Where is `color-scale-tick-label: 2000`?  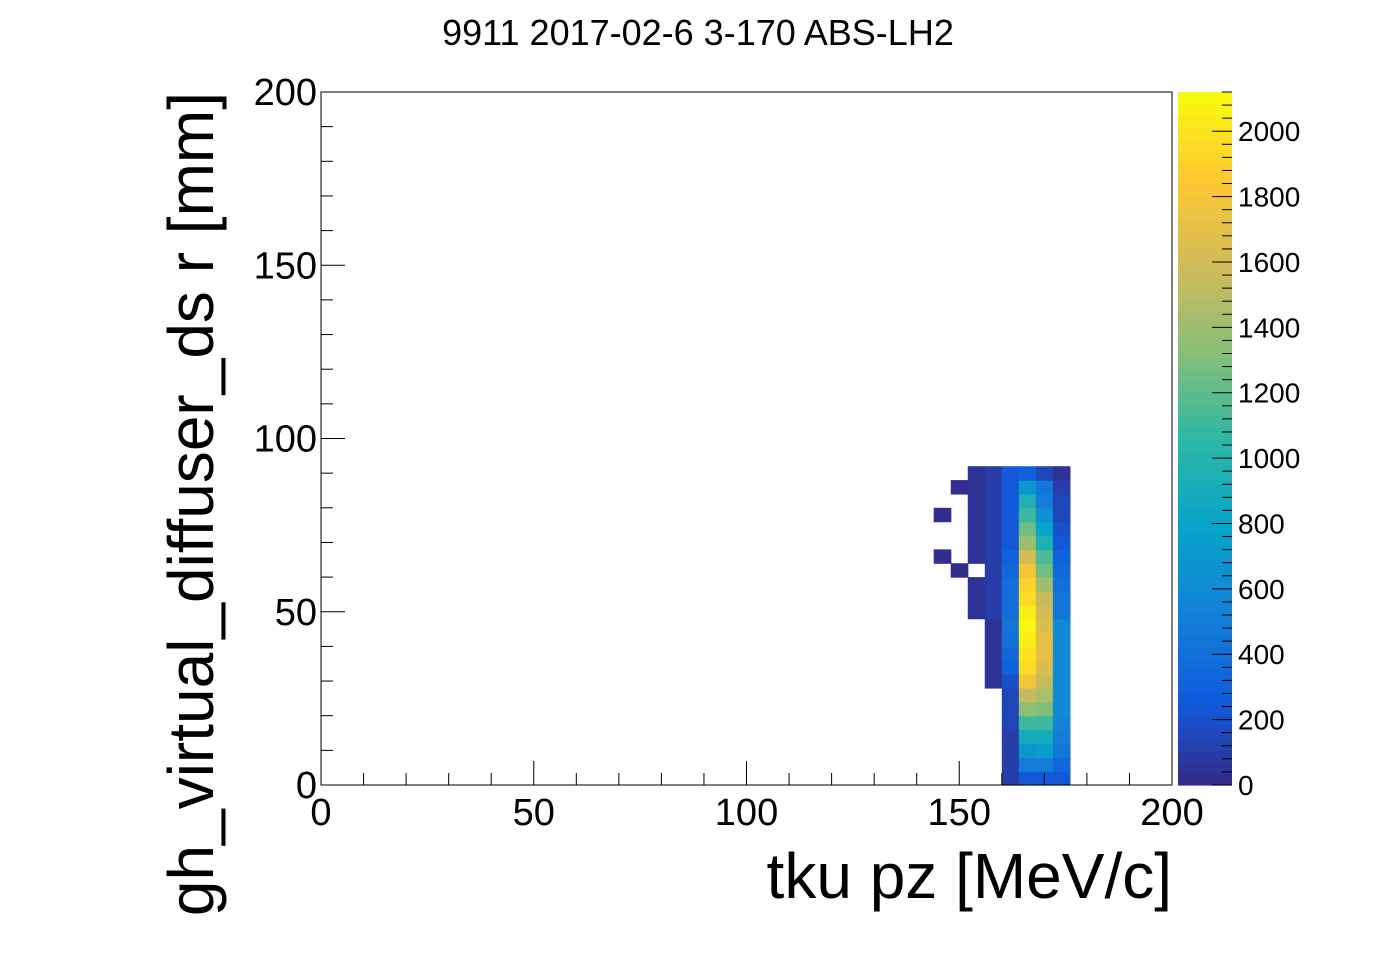
color-scale-tick-label: 2000 is located at coordinates (1269, 131).